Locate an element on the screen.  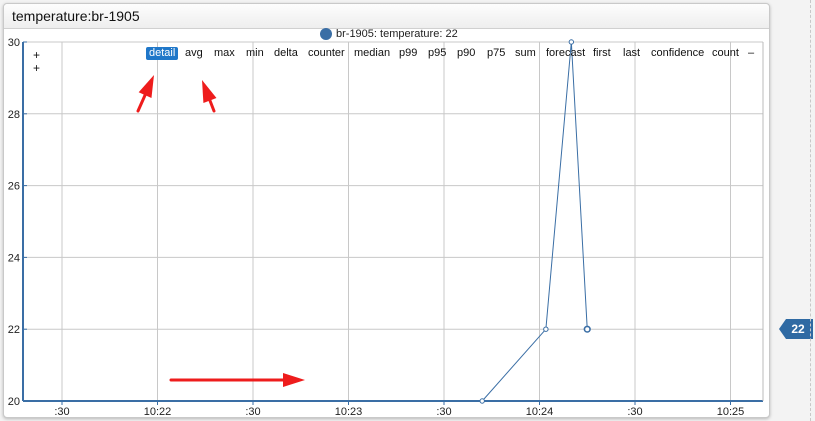
y-tick-label: 30 is located at coordinates (14, 43).